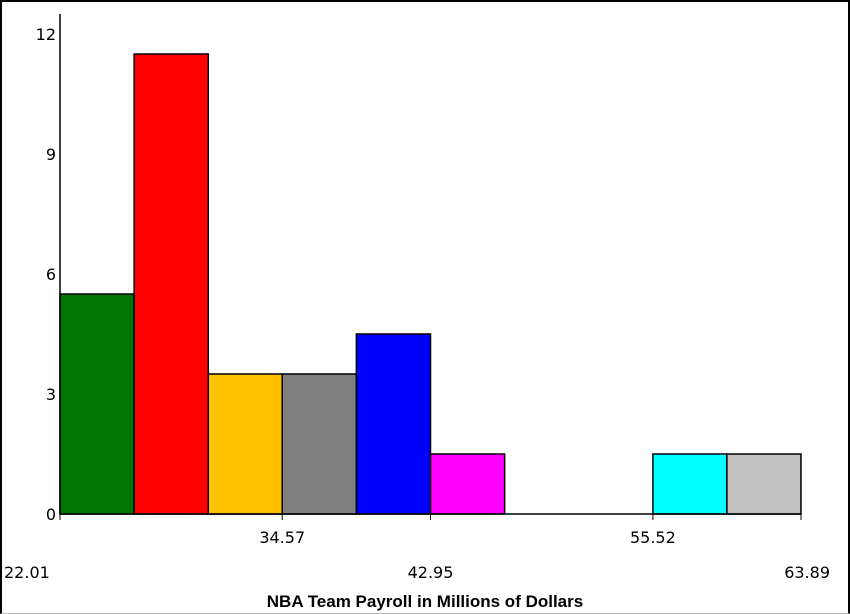 This screenshot has width=850, height=614. I want to click on y-tick-label: 3, so click(51, 394).